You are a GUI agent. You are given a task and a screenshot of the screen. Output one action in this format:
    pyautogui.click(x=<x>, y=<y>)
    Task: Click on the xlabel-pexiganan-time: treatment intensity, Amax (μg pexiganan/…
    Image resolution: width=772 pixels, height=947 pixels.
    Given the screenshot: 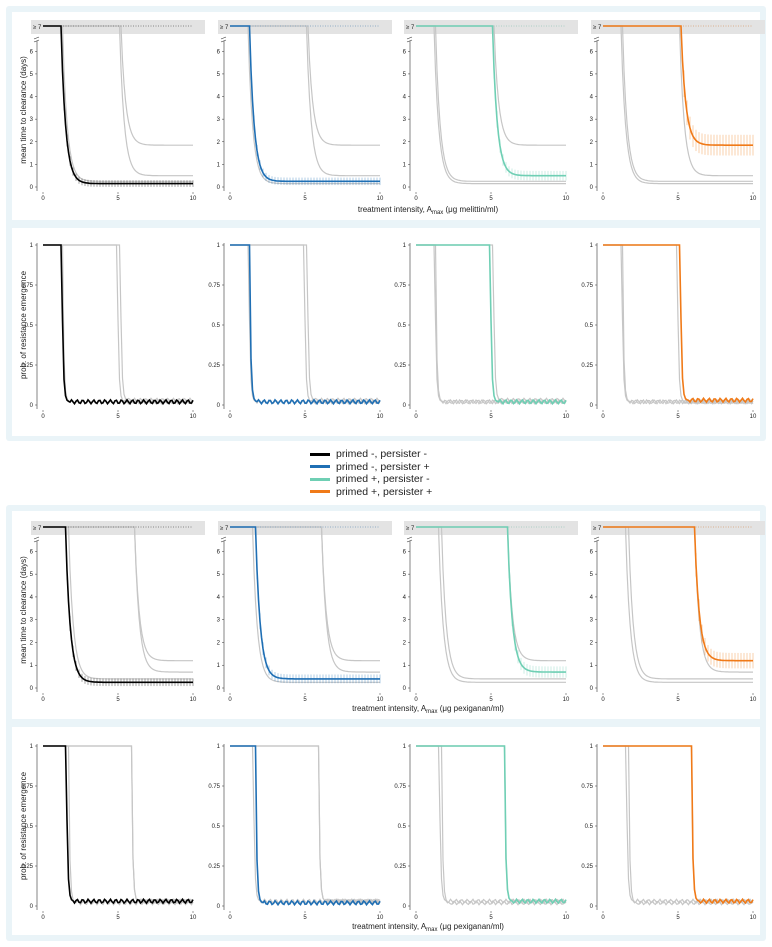 What is the action you would take?
    pyautogui.click(x=428, y=709)
    